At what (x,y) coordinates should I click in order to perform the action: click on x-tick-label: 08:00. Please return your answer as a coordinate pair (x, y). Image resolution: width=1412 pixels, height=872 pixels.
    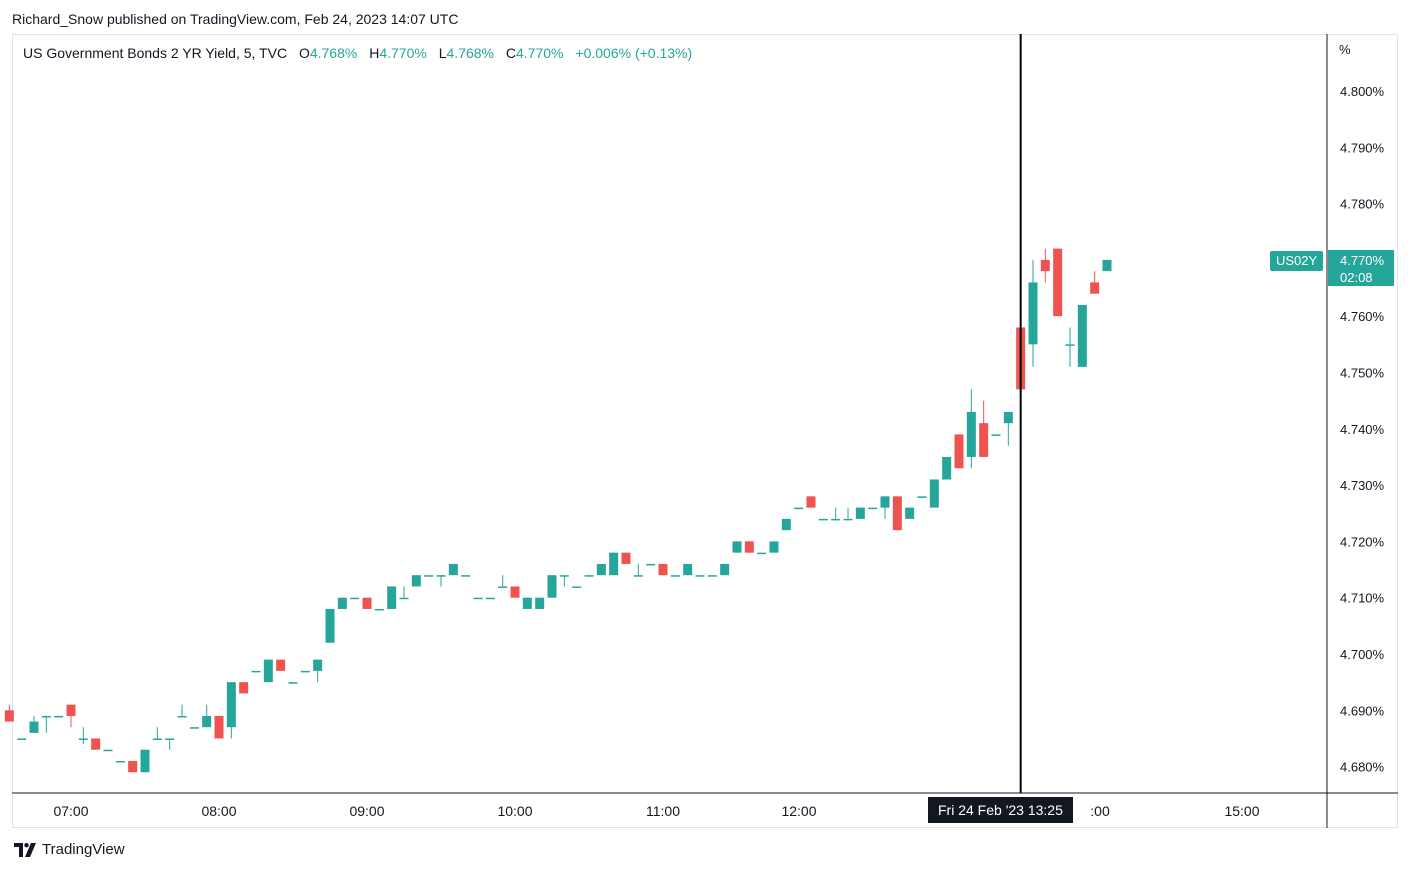
    Looking at the image, I should click on (218, 811).